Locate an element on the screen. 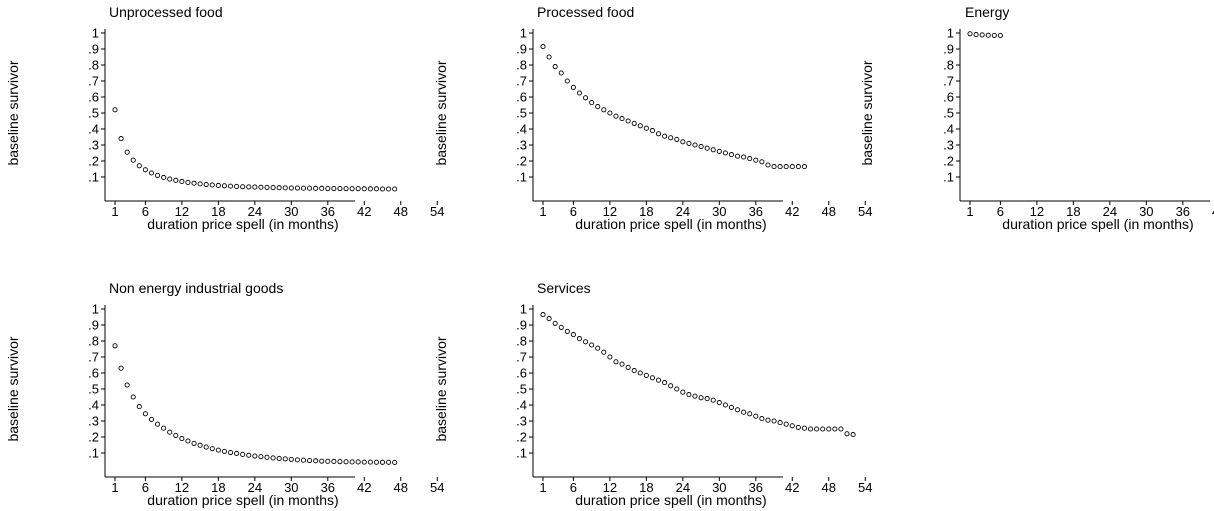  chart-title: Non energy industrial goods is located at coordinates (196, 288).